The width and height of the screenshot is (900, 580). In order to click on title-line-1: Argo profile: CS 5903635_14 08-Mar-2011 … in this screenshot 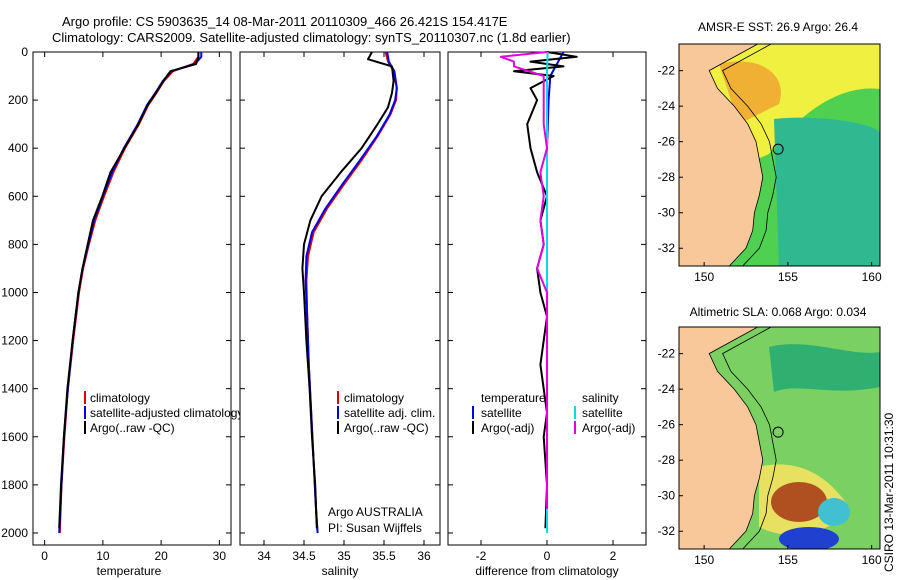, I will do `click(285, 21)`.